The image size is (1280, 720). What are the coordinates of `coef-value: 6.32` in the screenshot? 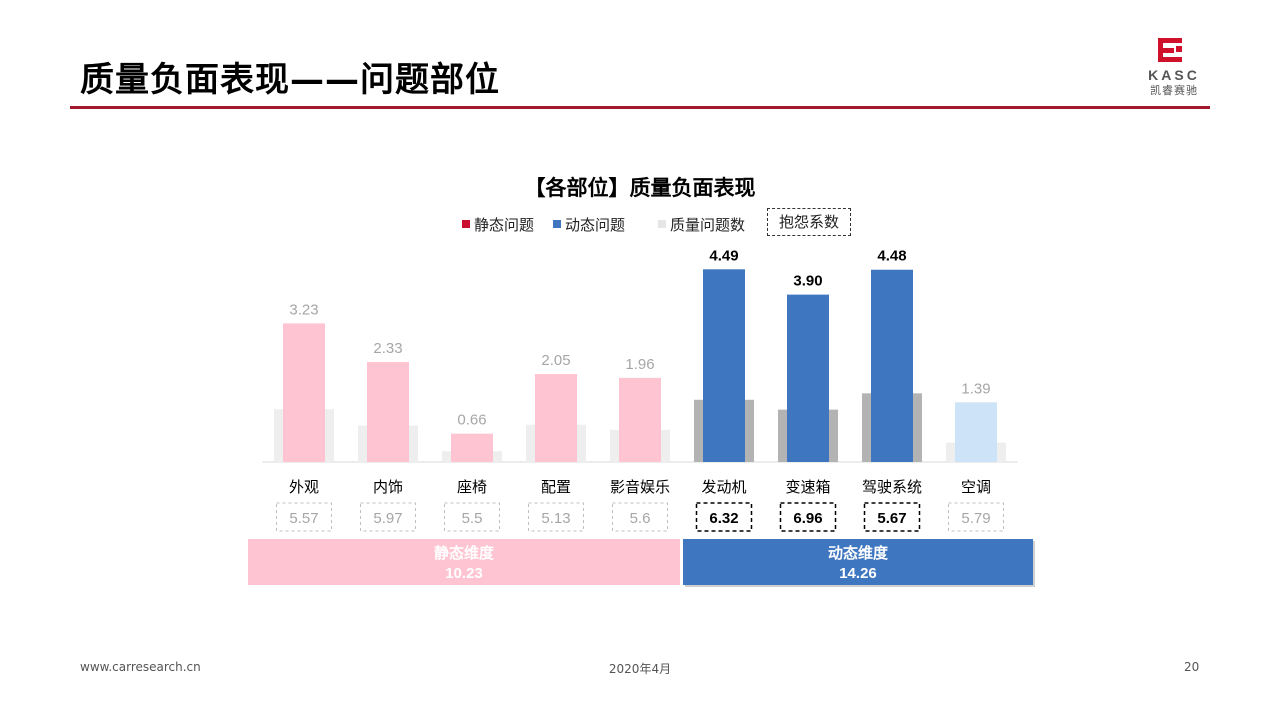 It's located at (723, 518).